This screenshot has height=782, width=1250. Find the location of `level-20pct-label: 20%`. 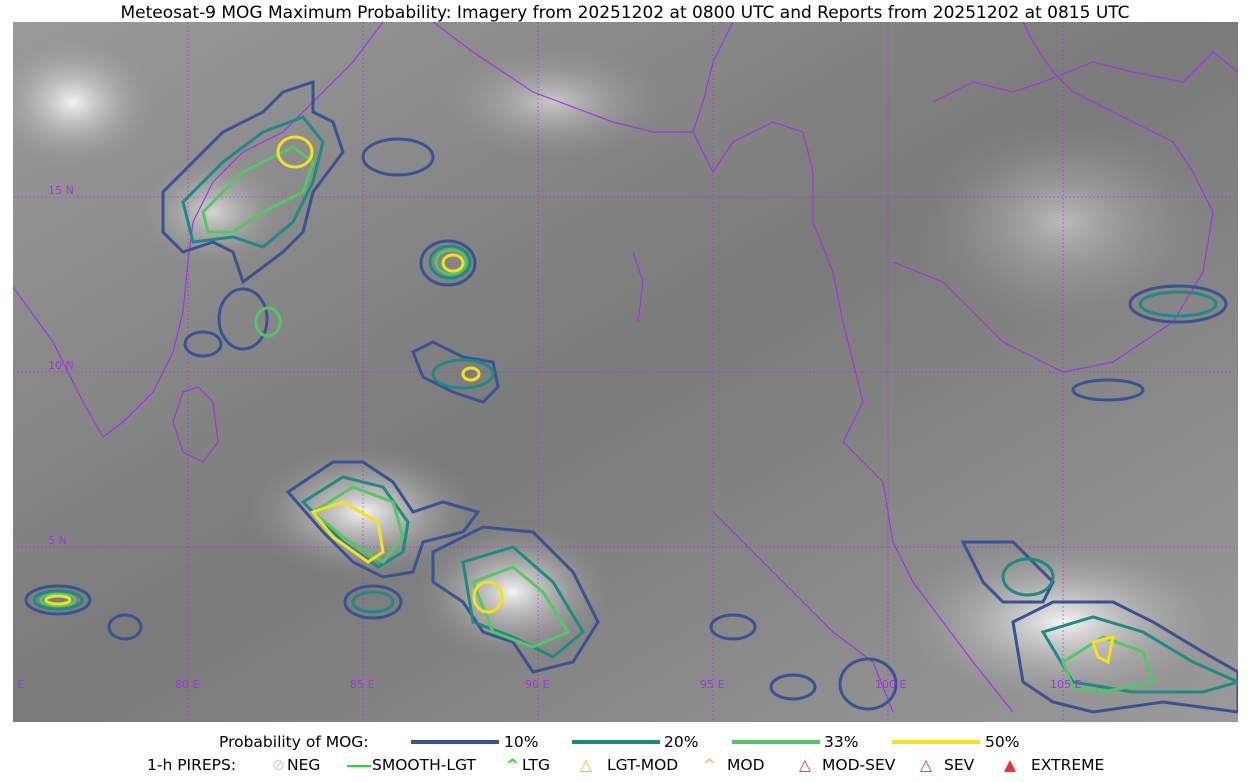

level-20pct-label: 20% is located at coordinates (681, 742).